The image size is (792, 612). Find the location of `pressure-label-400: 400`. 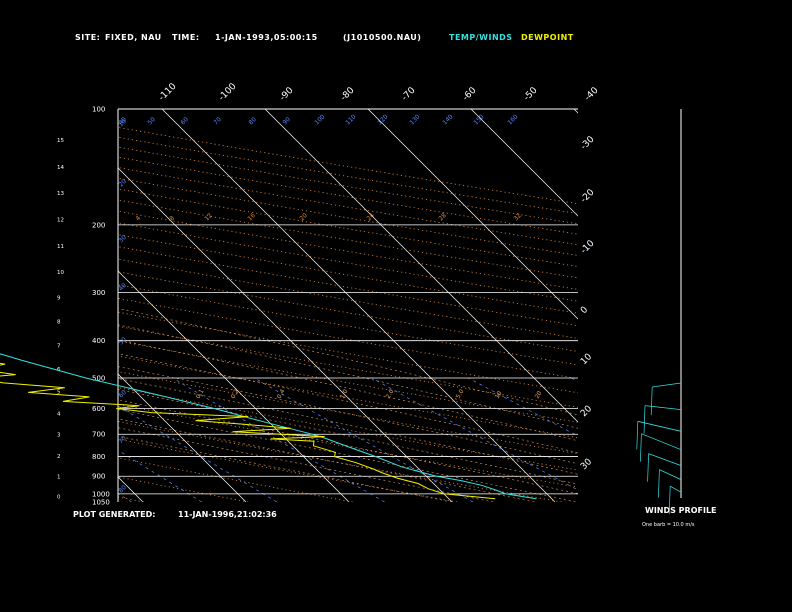

pressure-label-400: 400 is located at coordinates (98, 341).